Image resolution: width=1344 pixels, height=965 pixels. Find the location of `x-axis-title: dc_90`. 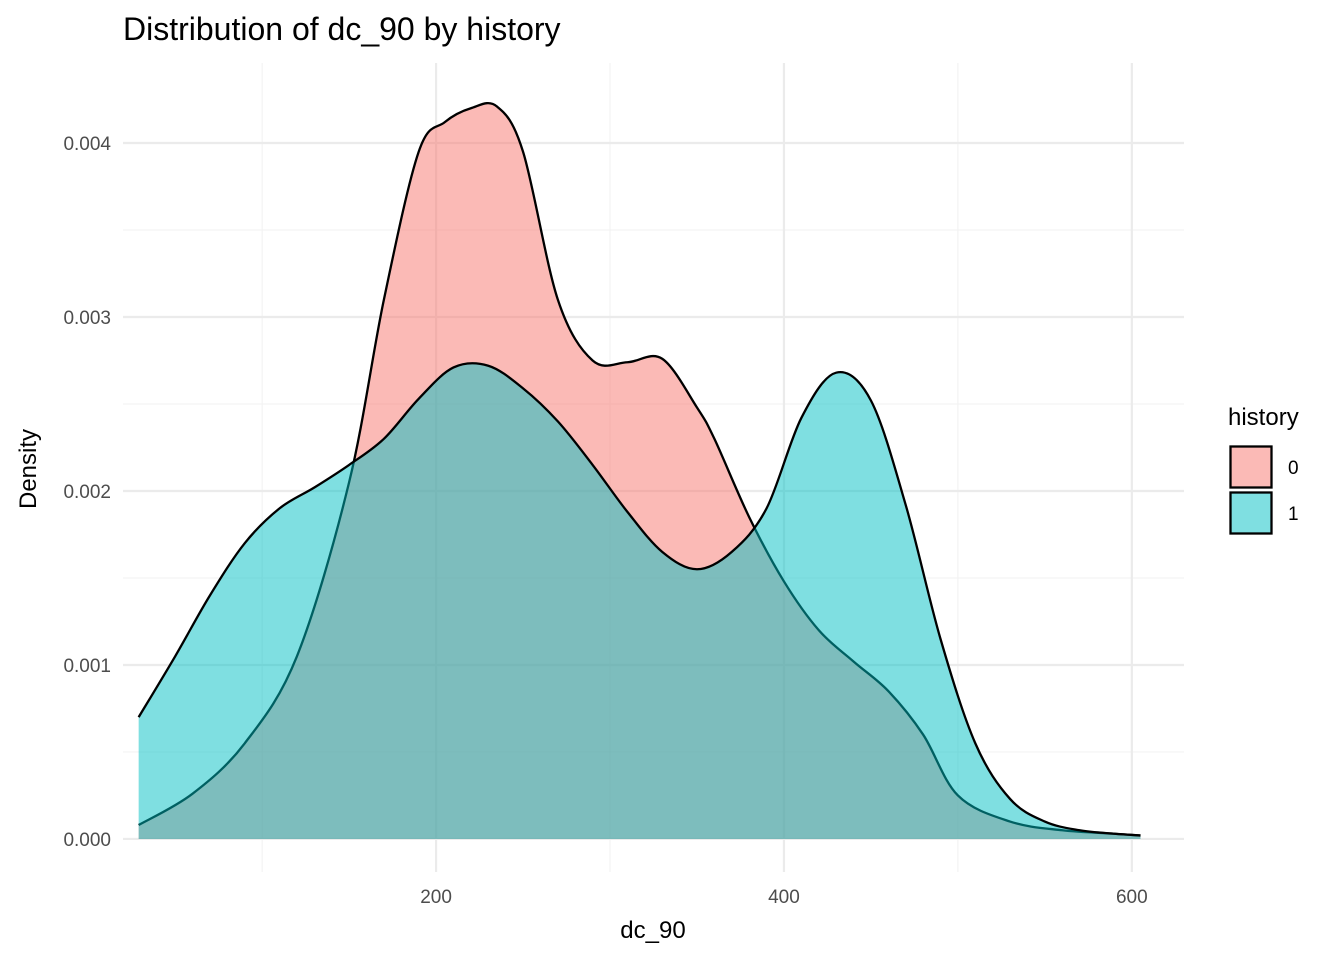

x-axis-title: dc_90 is located at coordinates (652, 930).